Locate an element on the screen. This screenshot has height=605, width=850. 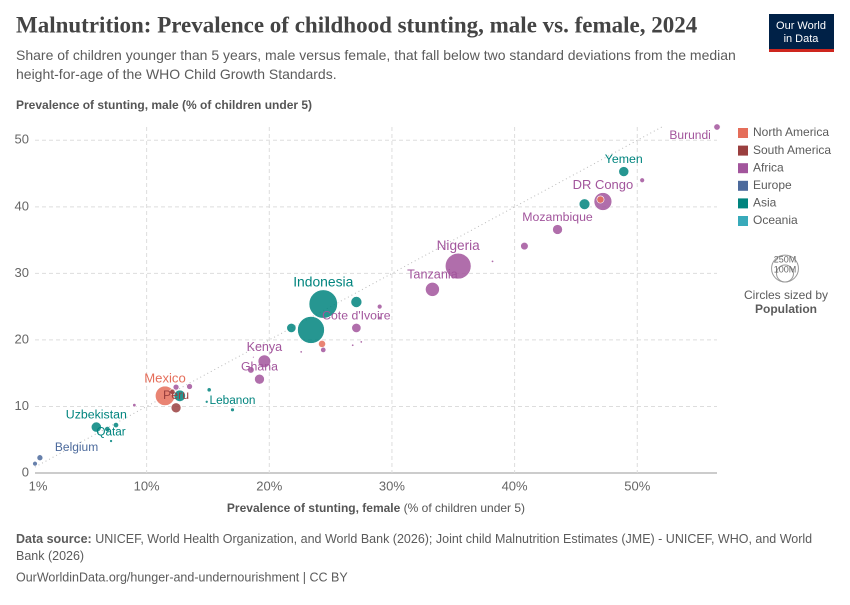
data-label: Ghana is located at coordinates (259, 366).